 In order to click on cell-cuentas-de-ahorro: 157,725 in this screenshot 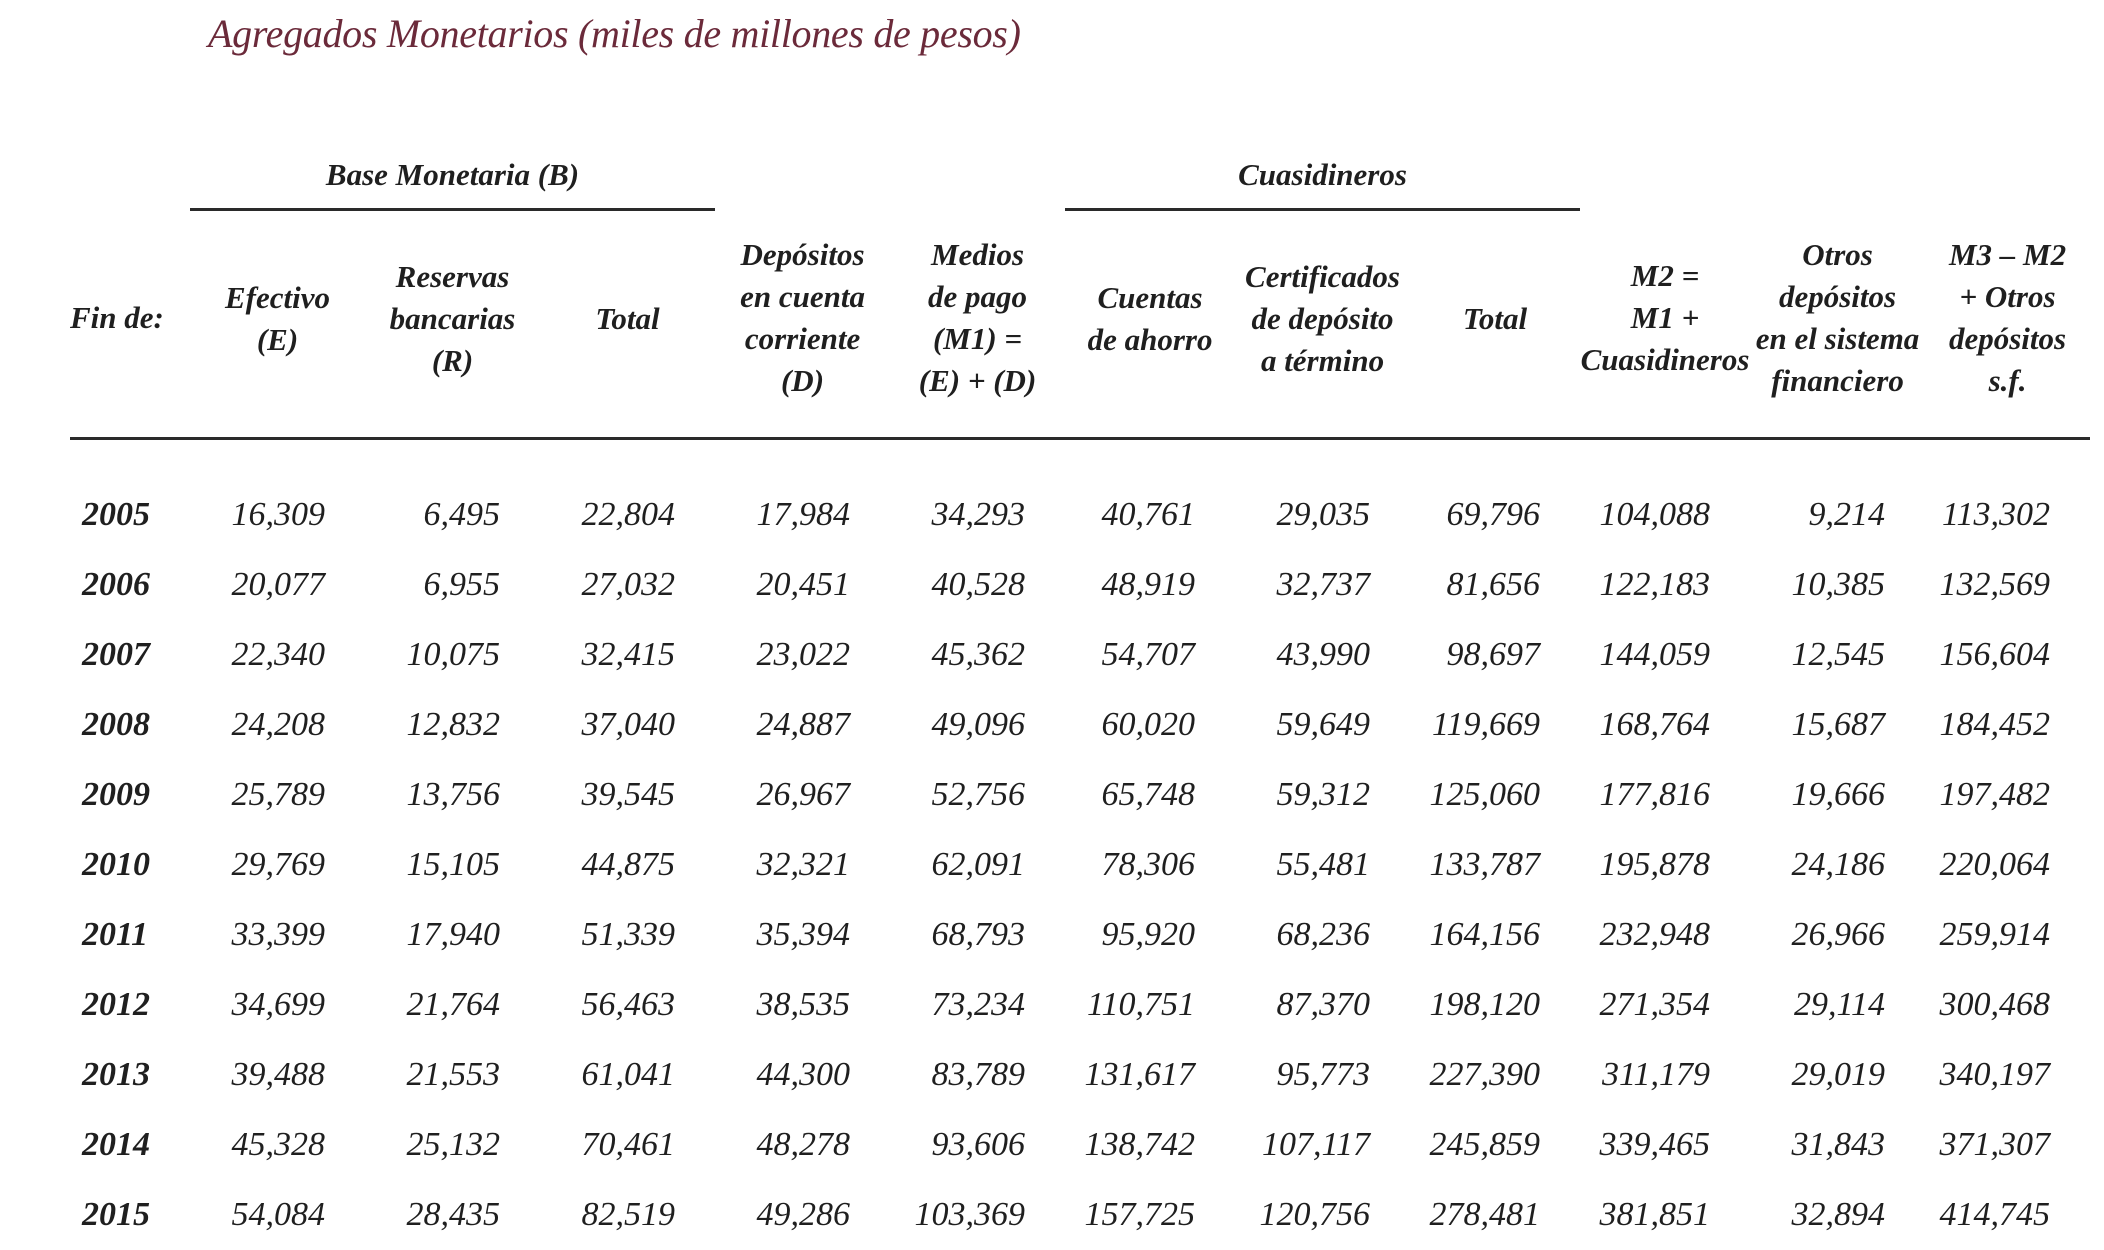, I will do `click(1150, 1215)`.